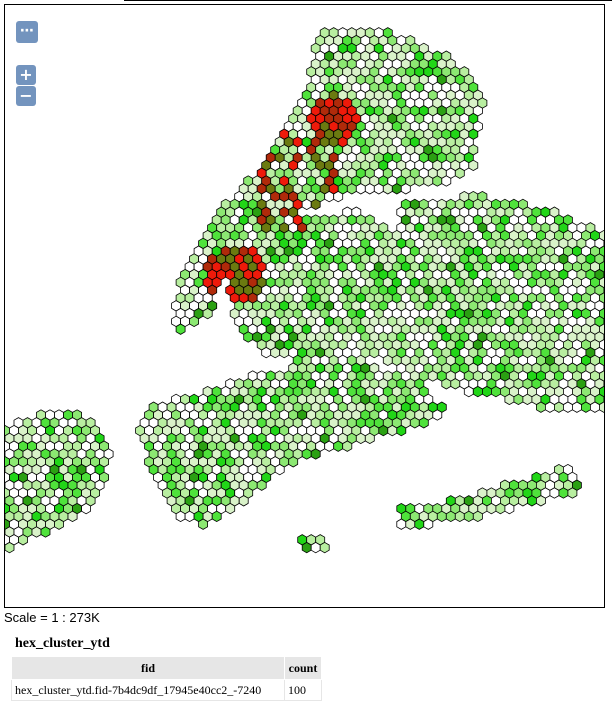 This screenshot has height=701, width=612. What do you see at coordinates (27, 32) in the screenshot?
I see `map-menu-button: ⋯` at bounding box center [27, 32].